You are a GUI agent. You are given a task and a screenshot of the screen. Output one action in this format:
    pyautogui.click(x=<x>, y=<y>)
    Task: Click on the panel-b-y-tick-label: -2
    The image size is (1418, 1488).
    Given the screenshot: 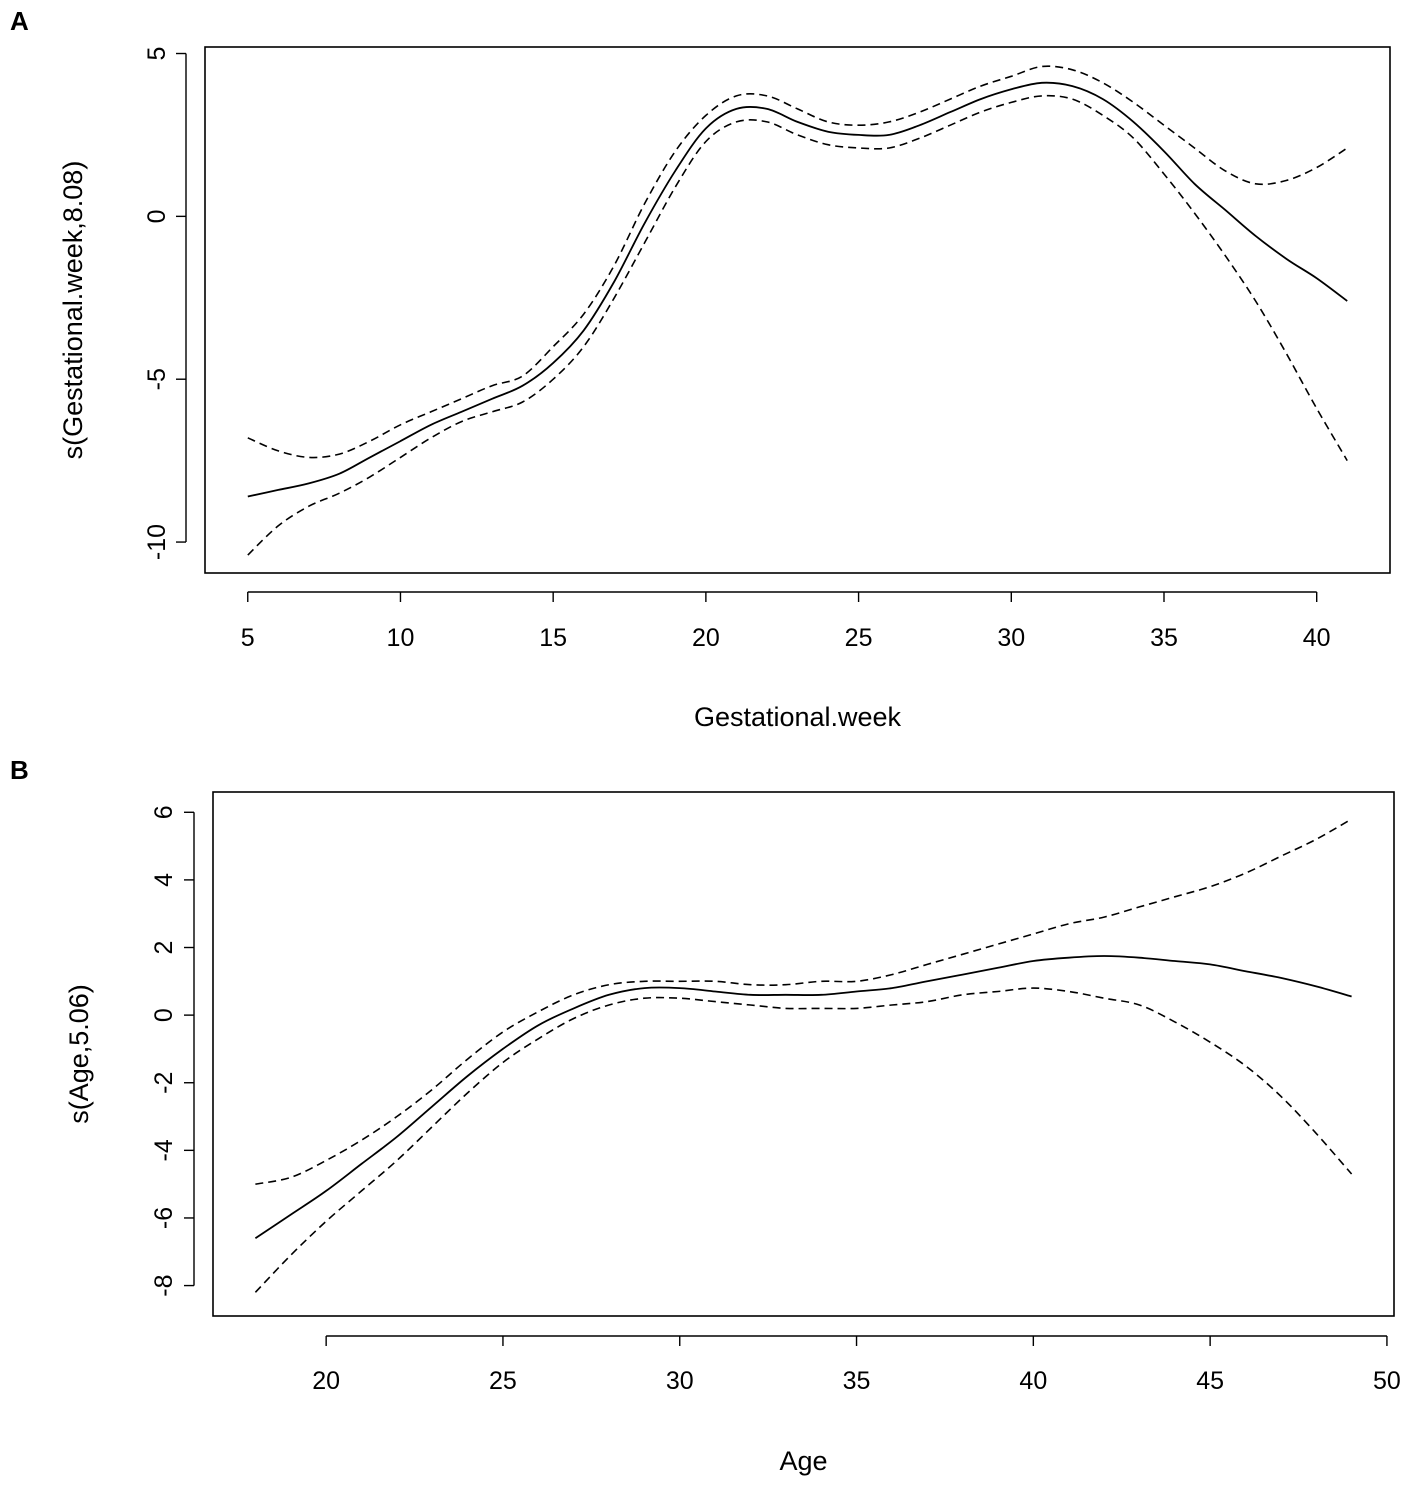 What is the action you would take?
    pyautogui.click(x=164, y=1083)
    